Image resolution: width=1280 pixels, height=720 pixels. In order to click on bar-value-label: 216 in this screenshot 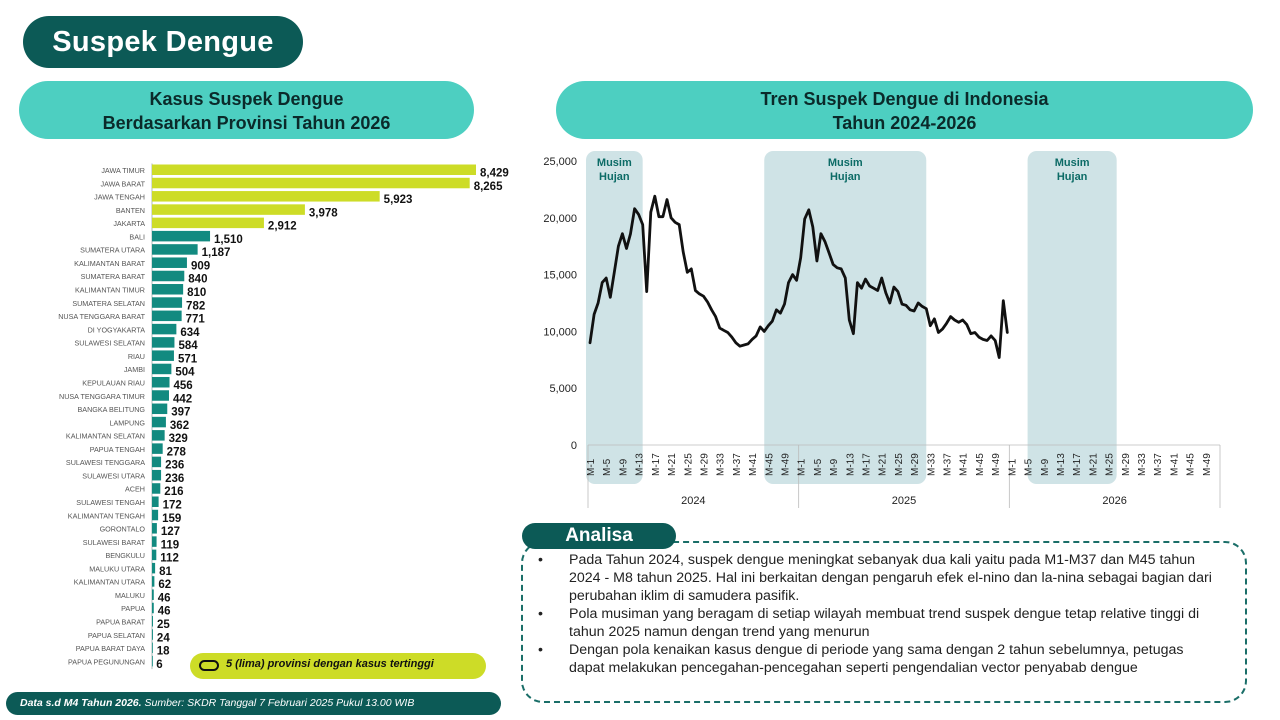, I will do `click(173, 492)`.